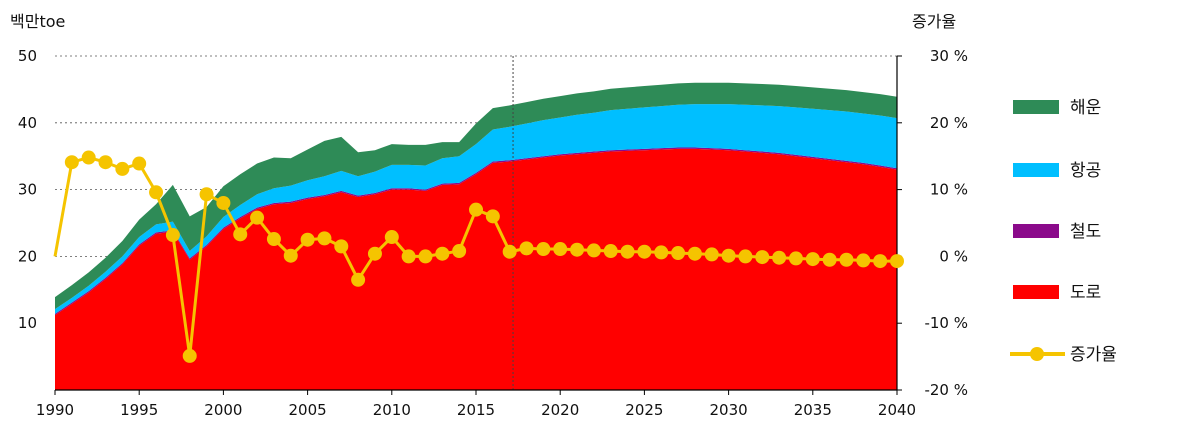 This screenshot has width=1200, height=440. I want to click on legend-swatch-rail, so click(1036, 231).